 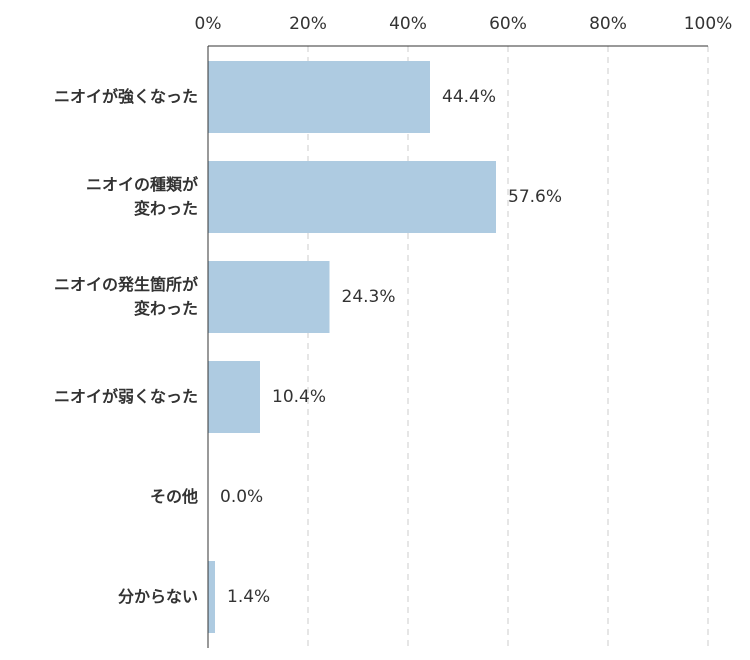 What do you see at coordinates (535, 197) in the screenshot?
I see `value-label: 57.6%` at bounding box center [535, 197].